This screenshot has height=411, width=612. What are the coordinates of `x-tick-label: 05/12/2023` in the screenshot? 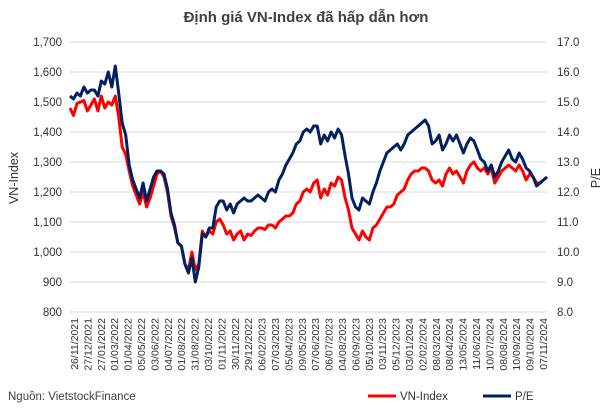 It's located at (397, 344).